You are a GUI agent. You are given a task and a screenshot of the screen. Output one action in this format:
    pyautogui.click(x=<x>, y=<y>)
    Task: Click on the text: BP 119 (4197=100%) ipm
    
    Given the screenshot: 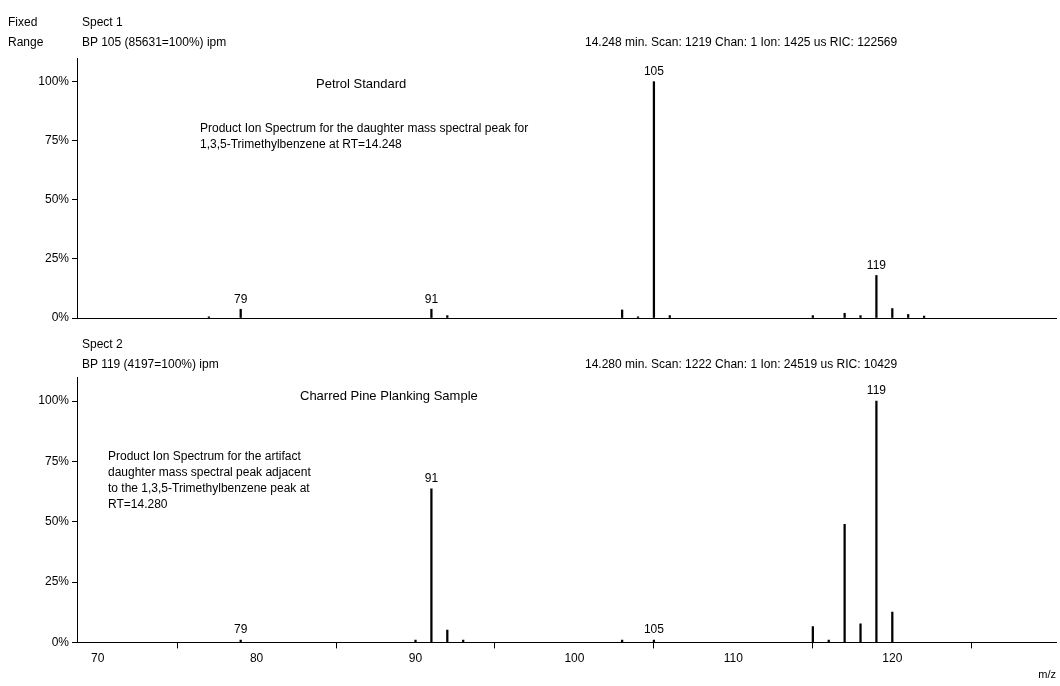 What is the action you would take?
    pyautogui.click(x=150, y=364)
    